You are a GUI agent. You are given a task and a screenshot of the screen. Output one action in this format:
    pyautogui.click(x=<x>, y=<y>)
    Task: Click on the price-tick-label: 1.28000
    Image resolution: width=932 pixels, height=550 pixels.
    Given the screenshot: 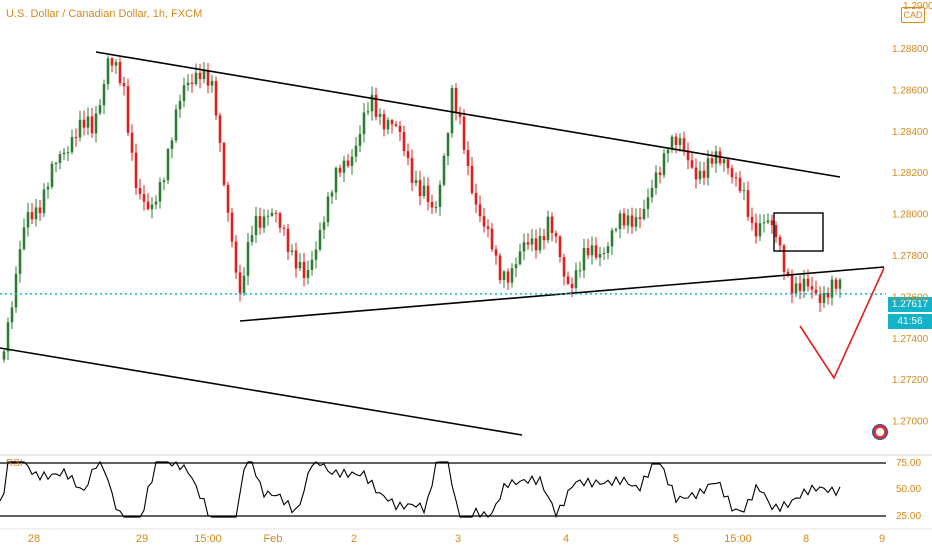 What is the action you would take?
    pyautogui.click(x=910, y=215)
    